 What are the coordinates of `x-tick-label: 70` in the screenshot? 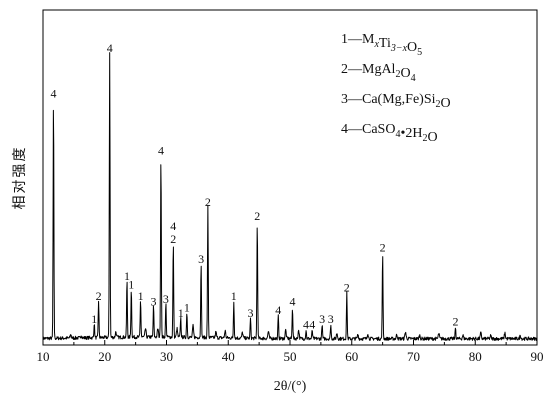 It's located at (413, 356).